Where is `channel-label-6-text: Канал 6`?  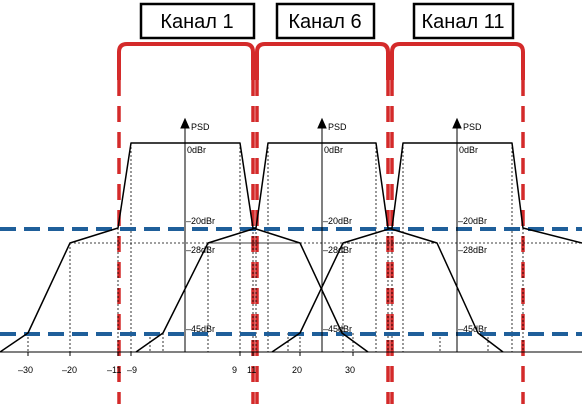
channel-label-6-text: Канал 6 is located at coordinates (324, 22).